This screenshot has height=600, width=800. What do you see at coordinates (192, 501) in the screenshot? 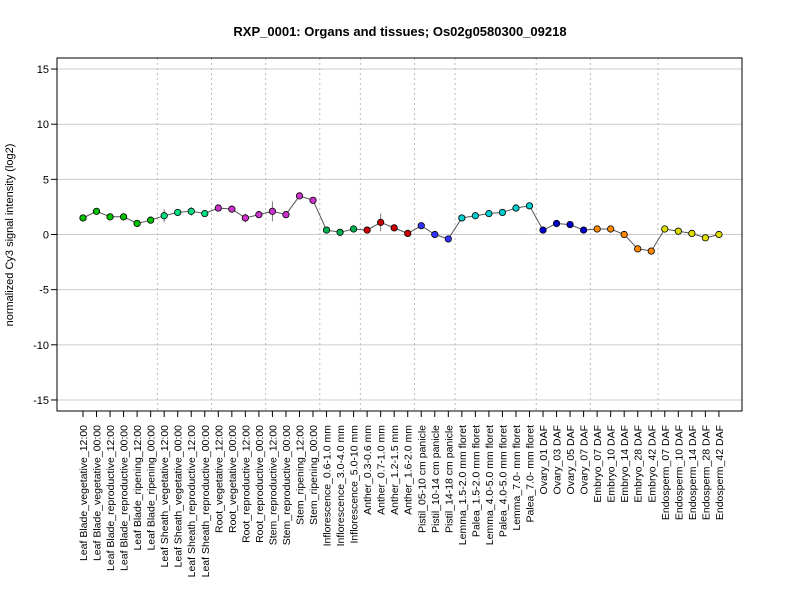
I see `x-tick-label: Leaf Sheath_reproductive_12:00` at bounding box center [192, 501].